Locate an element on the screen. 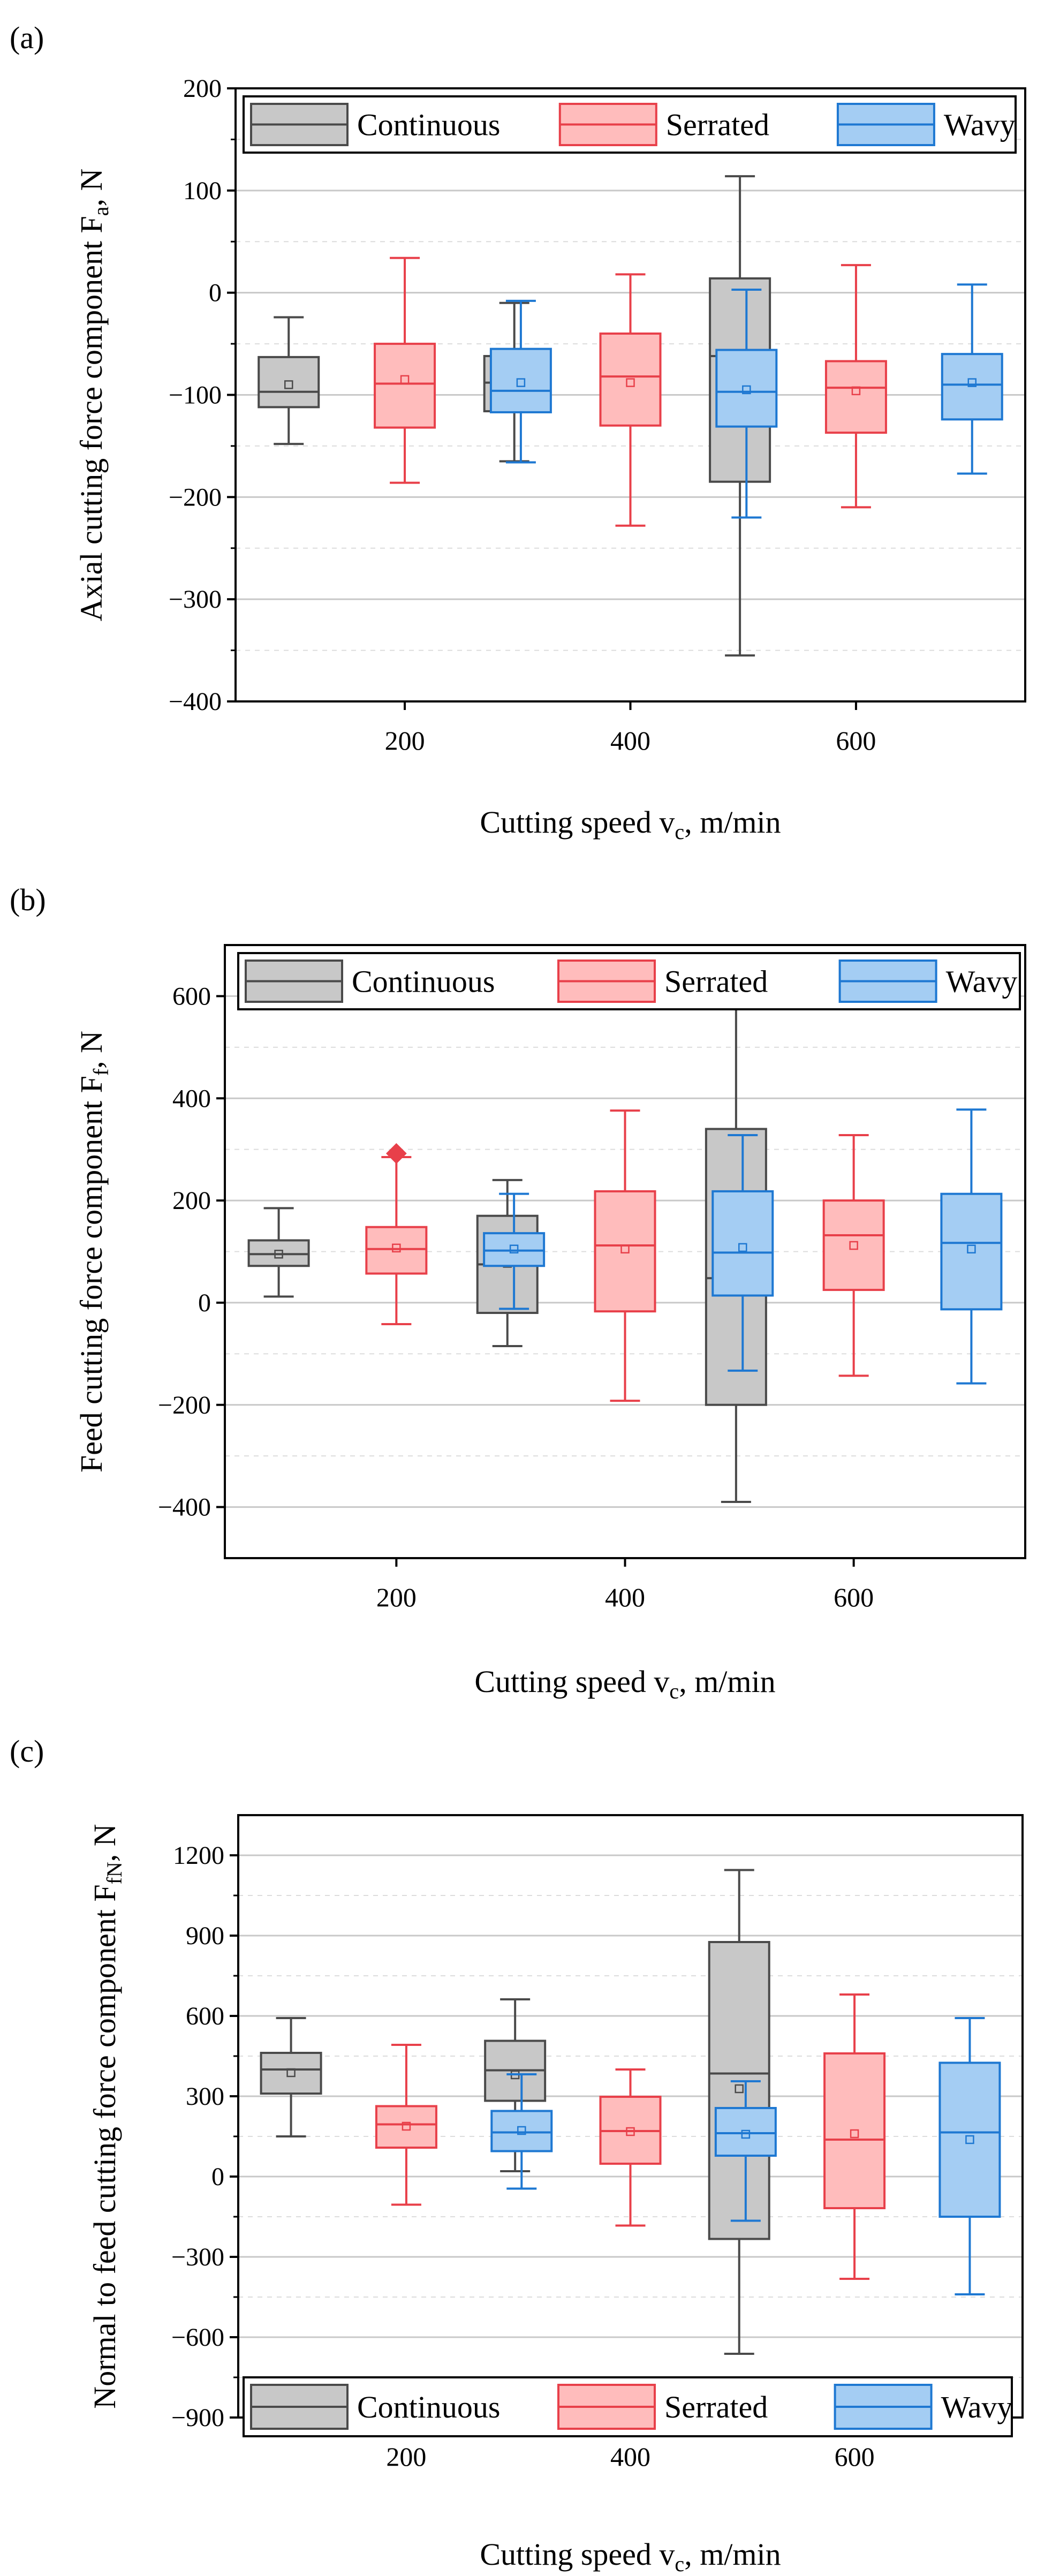  y-tick-label: 300 is located at coordinates (205, 2096).